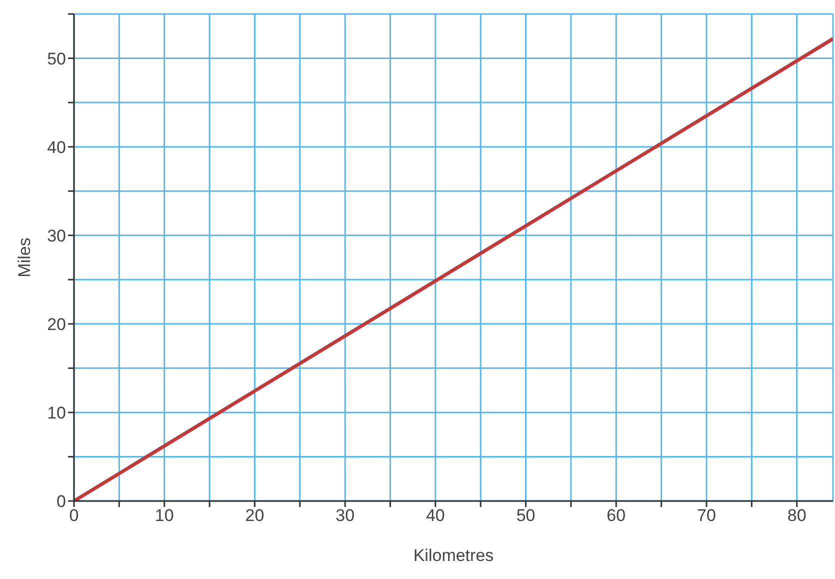 This screenshot has width=835, height=579. Describe the element at coordinates (254, 516) in the screenshot. I see `x-tick-label: 20` at that location.